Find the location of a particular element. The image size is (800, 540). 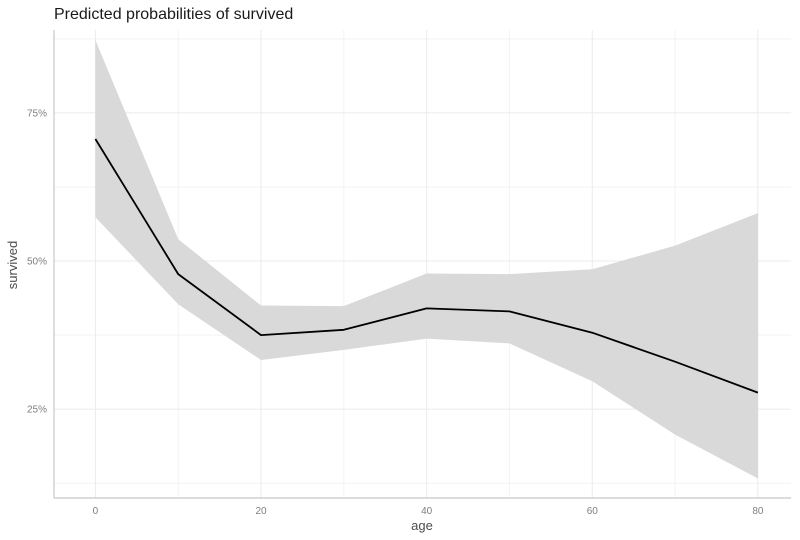

y-axis-label: survived is located at coordinates (12, 265).